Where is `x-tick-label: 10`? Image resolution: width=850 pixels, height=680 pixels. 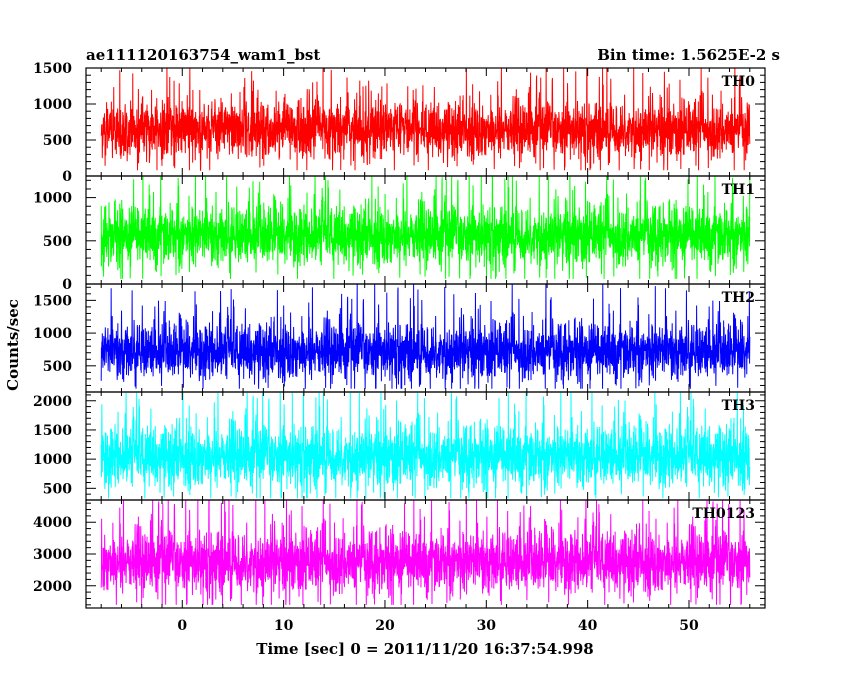 x-tick-label: 10 is located at coordinates (284, 626).